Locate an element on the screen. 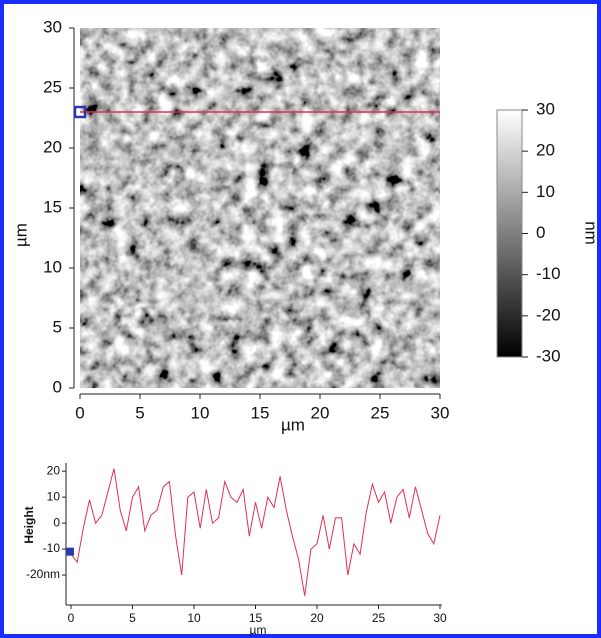  colorbar is located at coordinates (509, 233).